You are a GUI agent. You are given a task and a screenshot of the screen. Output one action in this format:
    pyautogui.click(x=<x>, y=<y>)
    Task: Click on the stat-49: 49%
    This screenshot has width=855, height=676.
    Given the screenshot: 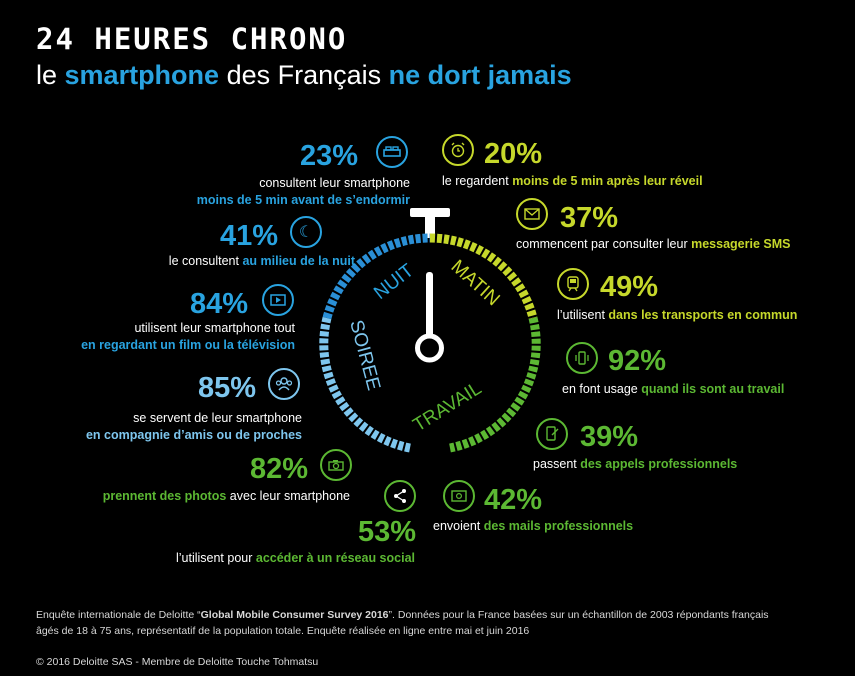 What is the action you would take?
    pyautogui.click(x=629, y=287)
    